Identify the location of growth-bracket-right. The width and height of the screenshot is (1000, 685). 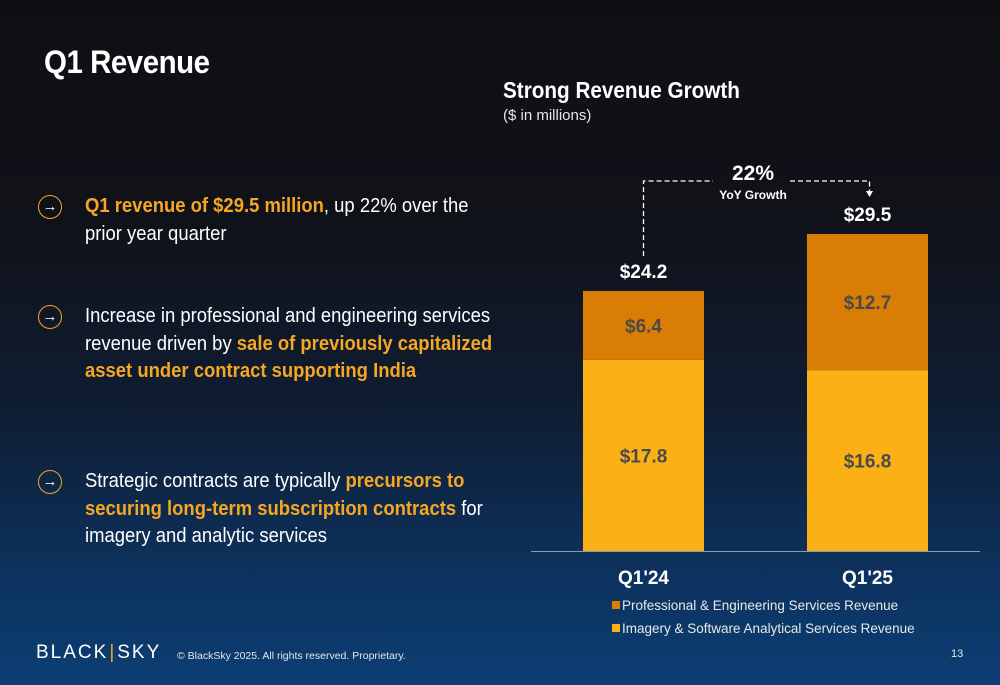
(830, 186).